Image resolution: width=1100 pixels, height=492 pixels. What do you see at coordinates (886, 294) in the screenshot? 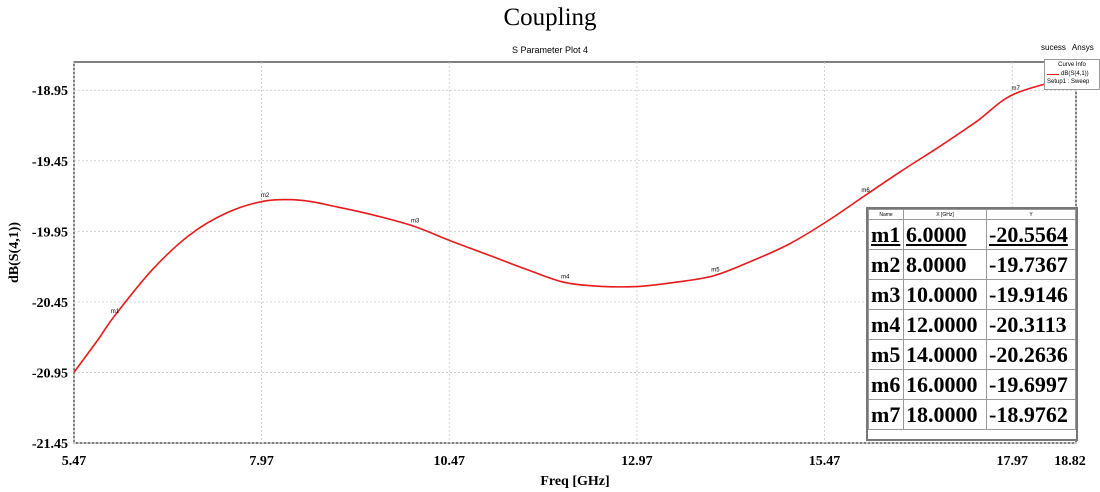
I see `marker-name: m3` at bounding box center [886, 294].